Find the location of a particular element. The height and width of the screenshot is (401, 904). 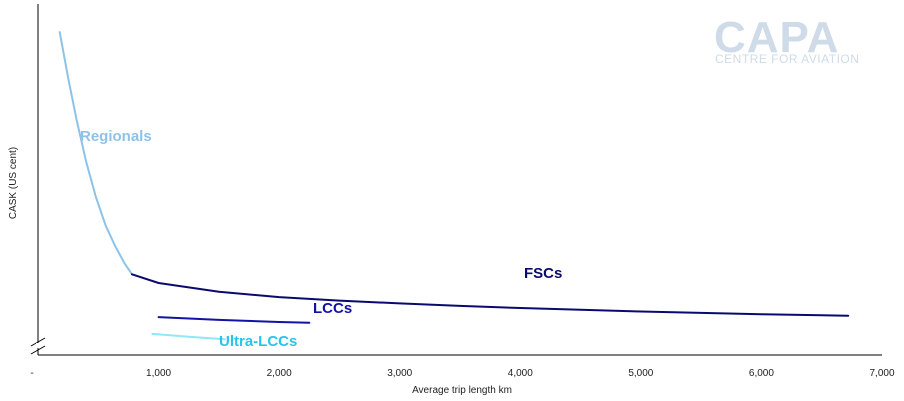

x-tick-label: 7,000 is located at coordinates (881, 373).